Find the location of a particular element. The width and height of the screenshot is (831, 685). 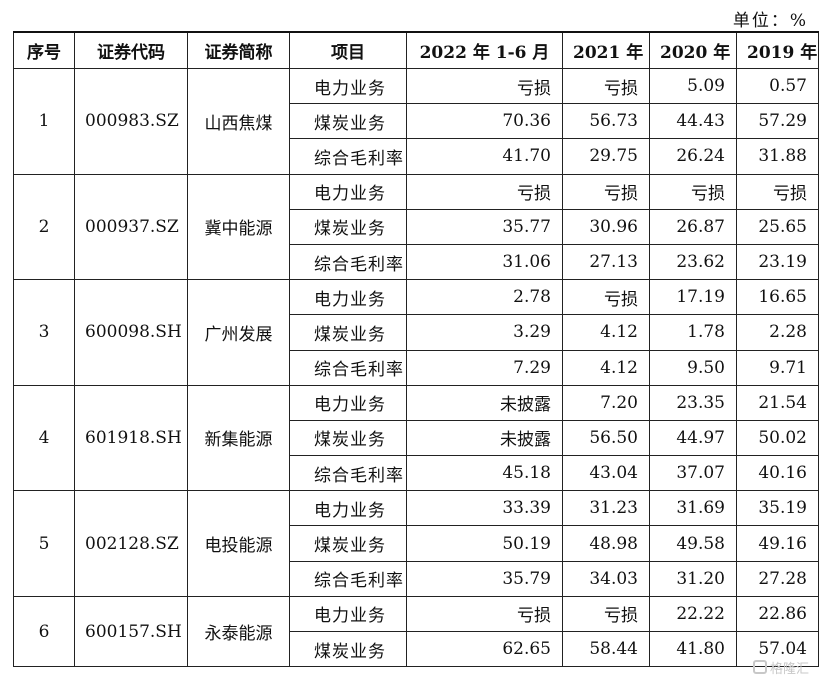

value-cell: 31.69 is located at coordinates (693, 508).